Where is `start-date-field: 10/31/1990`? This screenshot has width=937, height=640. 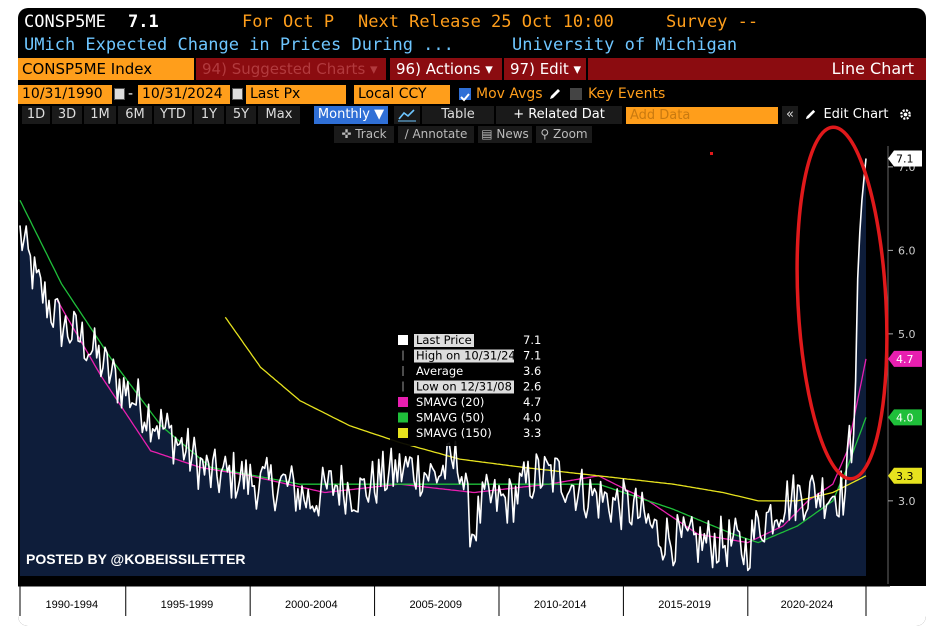
start-date-field: 10/31/1990 is located at coordinates (65, 94).